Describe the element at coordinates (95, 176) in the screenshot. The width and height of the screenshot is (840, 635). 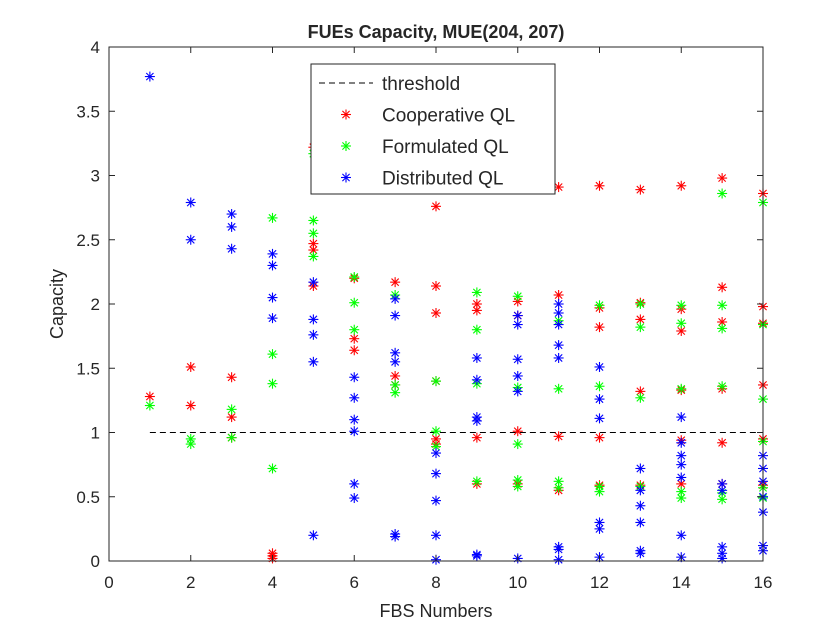
I see `y-tick-label: 3` at that location.